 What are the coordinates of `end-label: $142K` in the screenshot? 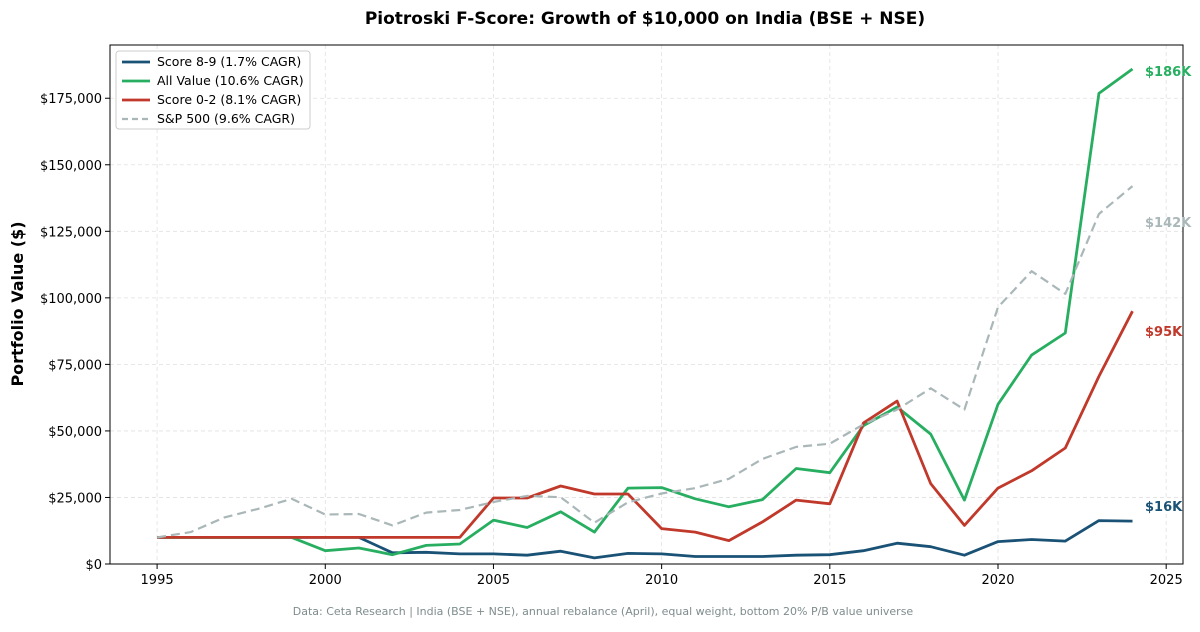 It's located at (1168, 223).